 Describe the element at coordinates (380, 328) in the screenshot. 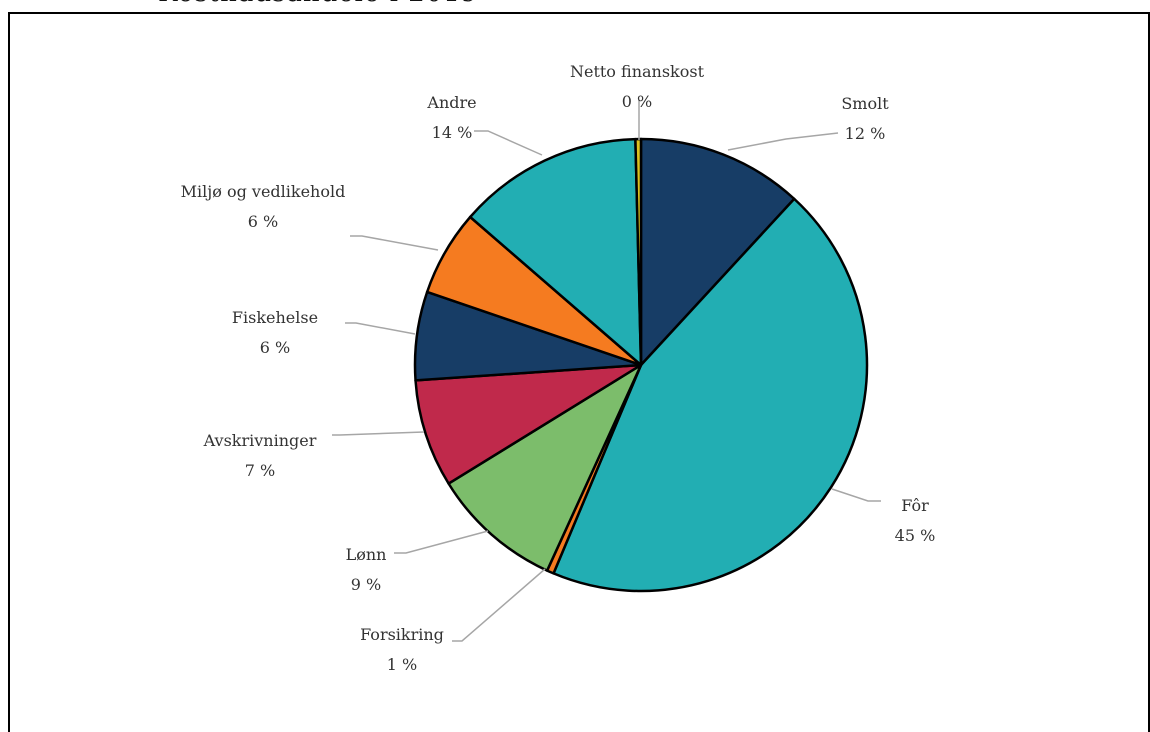

I see `leader-line-fiskehelse` at that location.